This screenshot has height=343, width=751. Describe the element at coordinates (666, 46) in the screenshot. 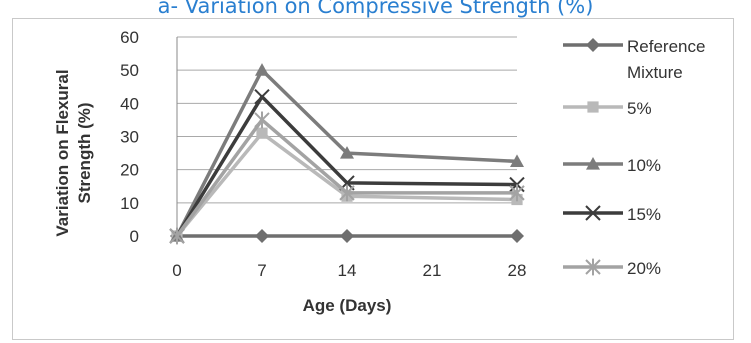

I see `legend-label: Reference` at that location.